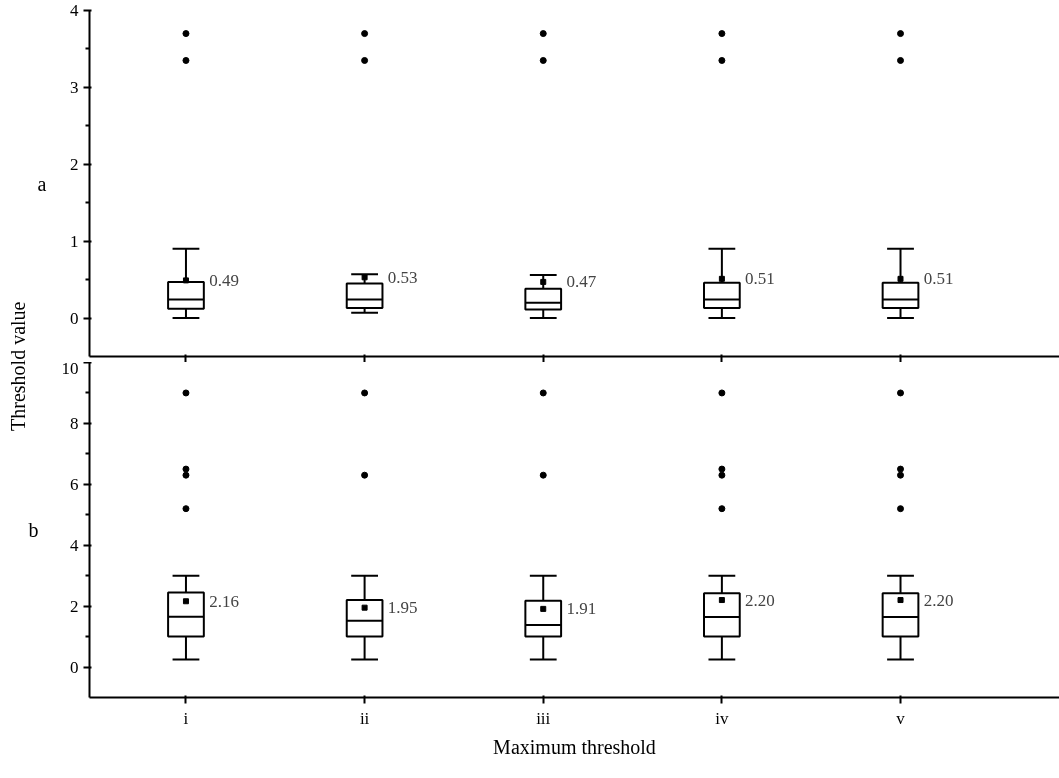  Describe the element at coordinates (722, 718) in the screenshot. I see `x-tick-label: iv` at that location.